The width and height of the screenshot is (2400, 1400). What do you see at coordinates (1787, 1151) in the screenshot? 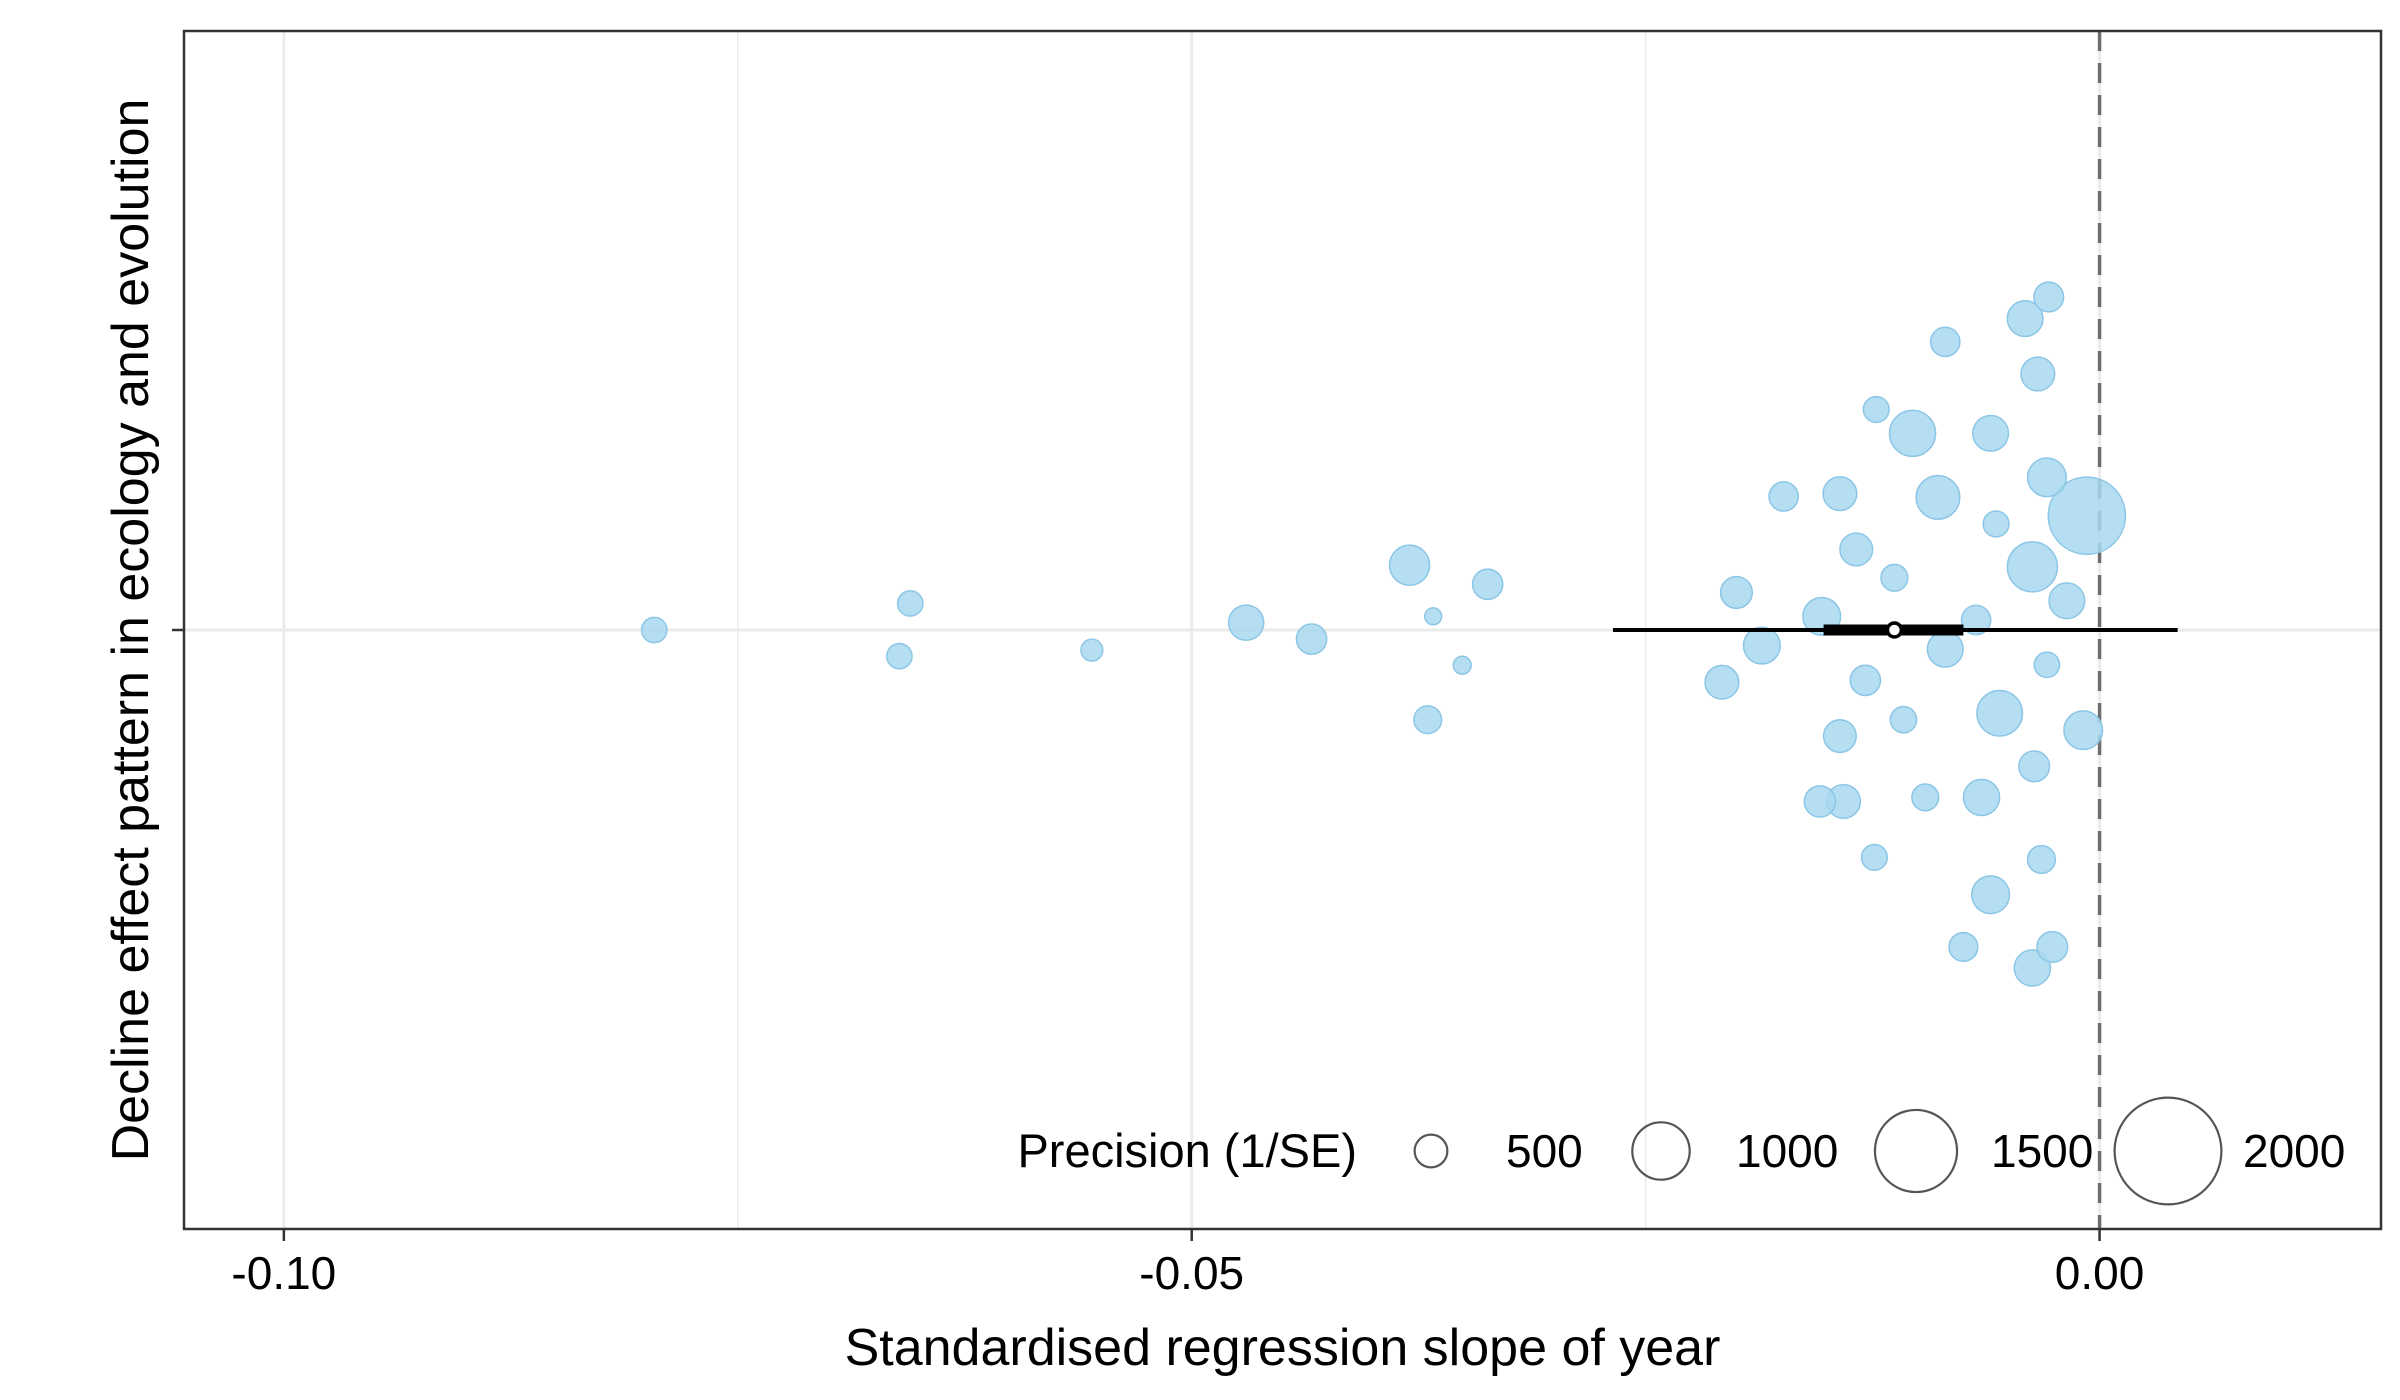
I see `legend-label: 1000` at bounding box center [1787, 1151].